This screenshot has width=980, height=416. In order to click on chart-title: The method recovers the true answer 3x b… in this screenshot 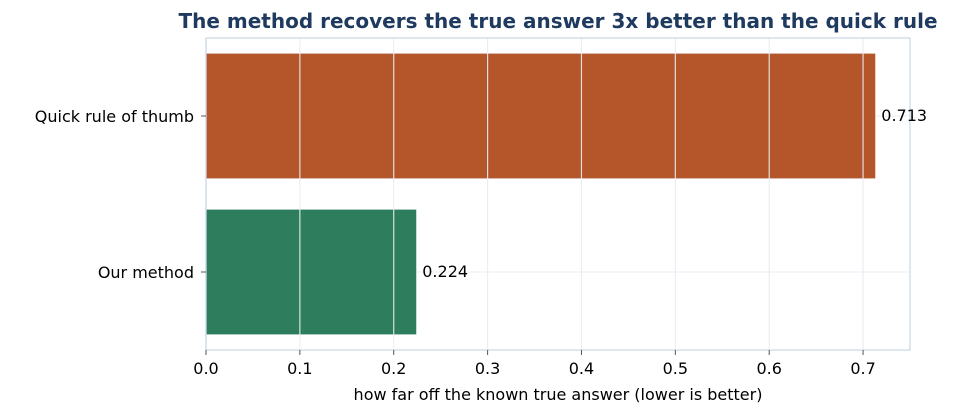, I will do `click(557, 21)`.